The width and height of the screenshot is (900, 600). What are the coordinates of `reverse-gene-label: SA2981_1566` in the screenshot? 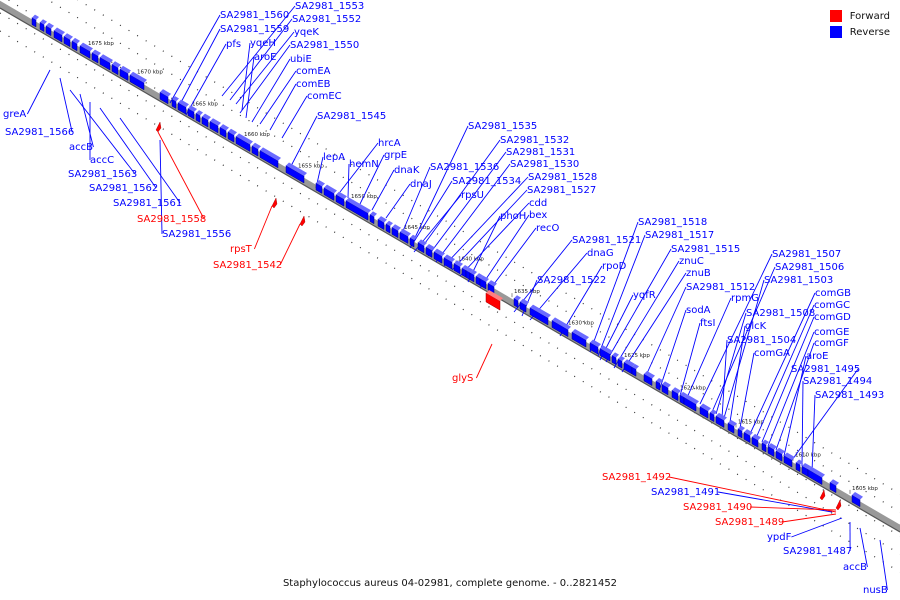 It's located at (39, 132).